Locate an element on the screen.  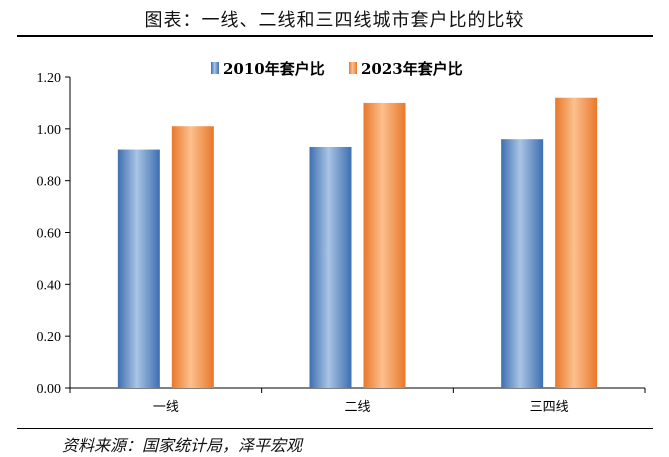
y-tick-label: 0.40 is located at coordinates (49, 285).